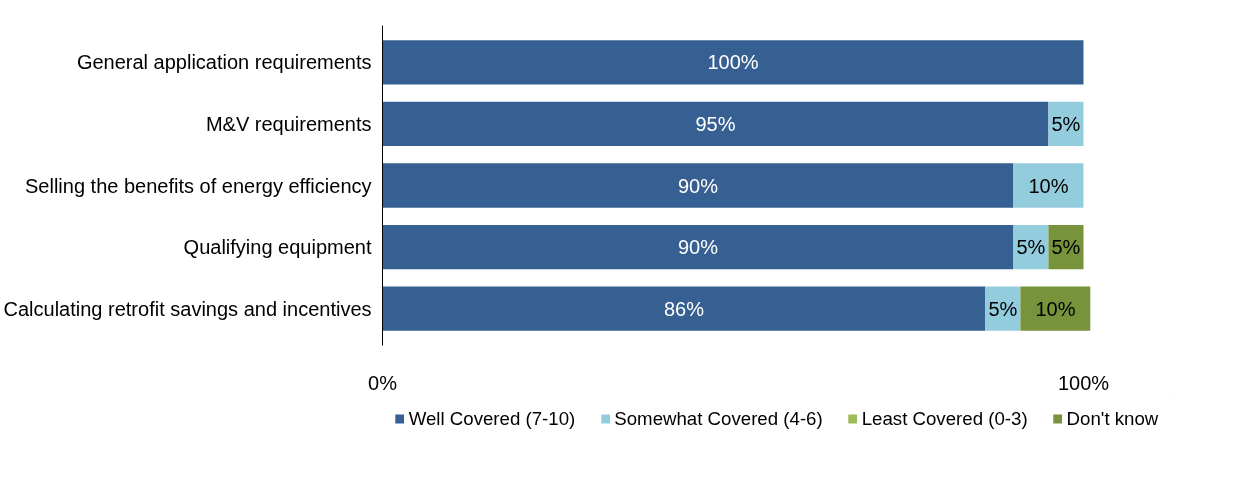 The width and height of the screenshot is (1246, 501). I want to click on y-tick-label: Calculating retrofit savings and incentives, so click(187, 308).